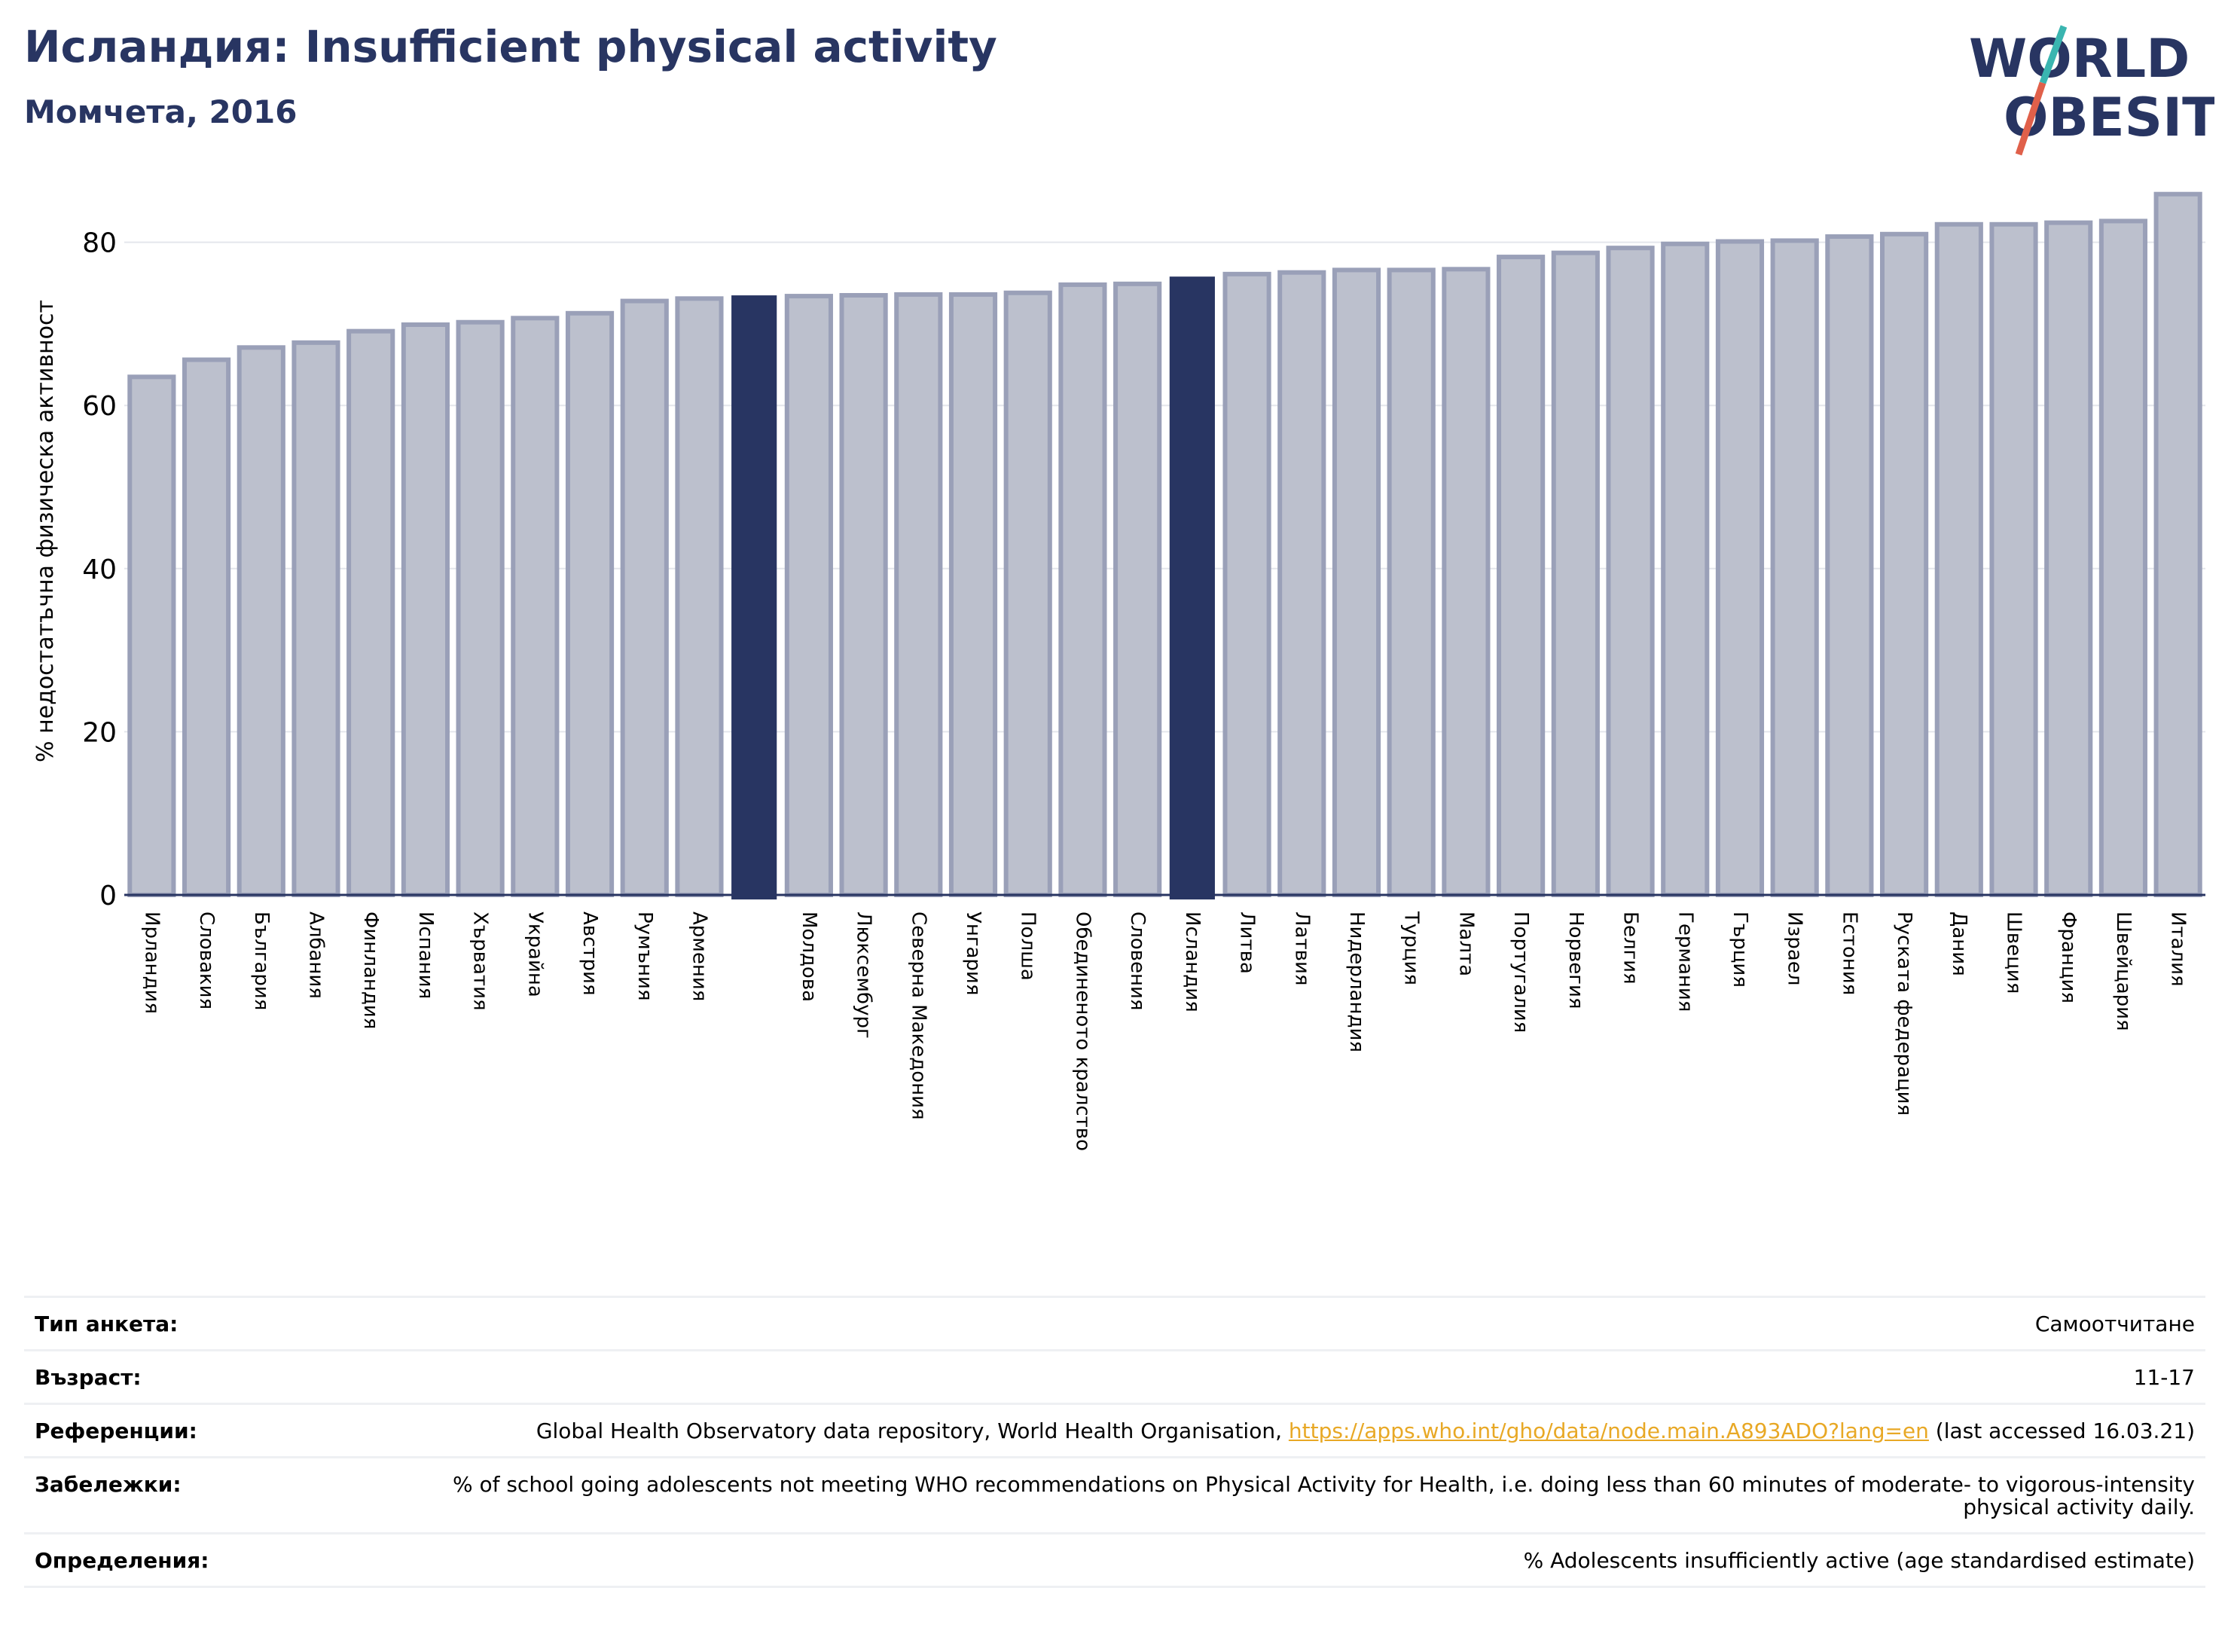 The height and width of the screenshot is (1652, 2228). Describe the element at coordinates (425, 955) in the screenshot. I see `x-tick-label: Испания` at that location.